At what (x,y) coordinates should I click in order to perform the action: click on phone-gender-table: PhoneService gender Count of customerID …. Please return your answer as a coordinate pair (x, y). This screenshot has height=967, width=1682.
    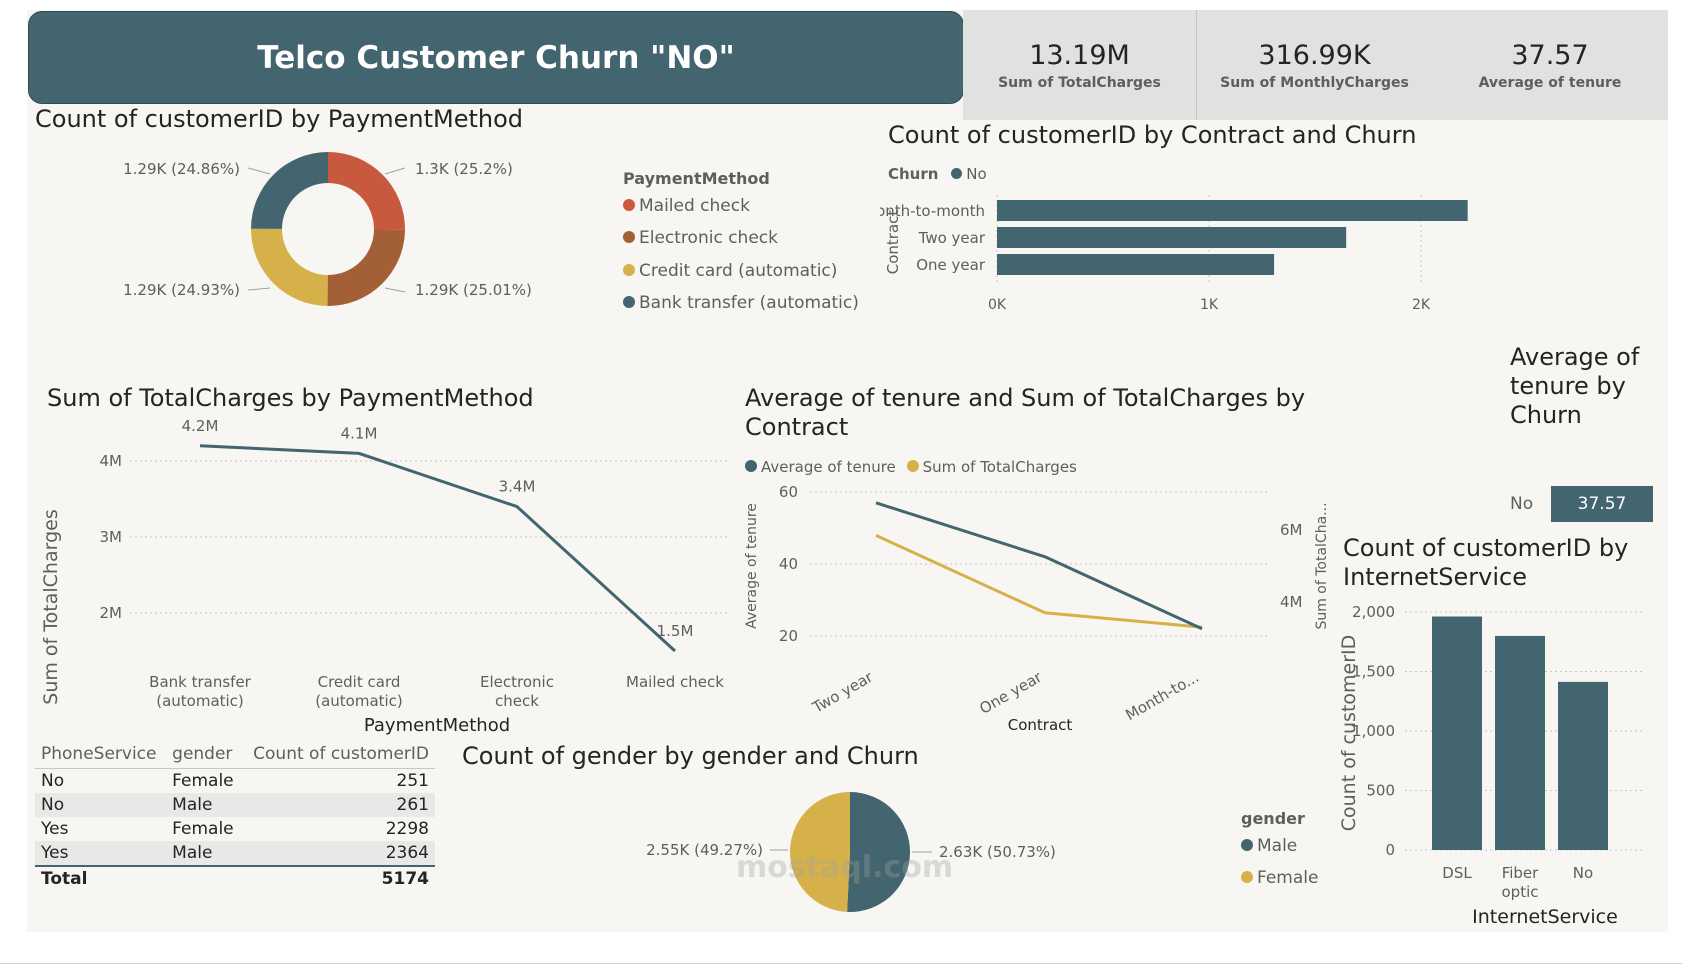
    Looking at the image, I should click on (235, 815).